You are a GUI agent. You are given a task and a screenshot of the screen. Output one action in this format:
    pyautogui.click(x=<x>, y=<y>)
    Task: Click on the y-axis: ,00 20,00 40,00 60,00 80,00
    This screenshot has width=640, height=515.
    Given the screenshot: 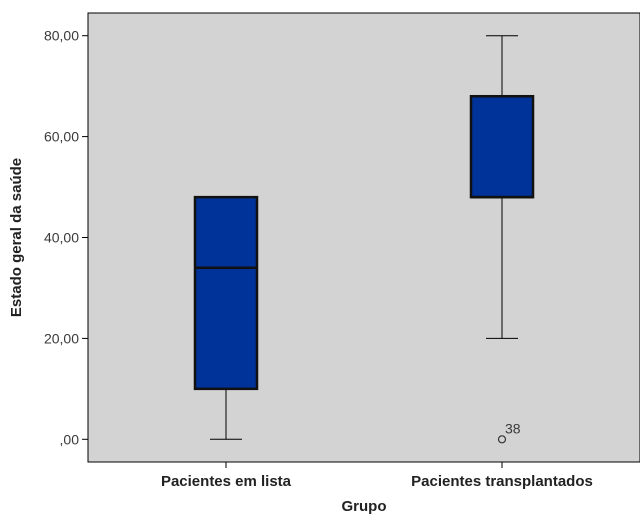 What is the action you would take?
    pyautogui.click(x=66, y=237)
    